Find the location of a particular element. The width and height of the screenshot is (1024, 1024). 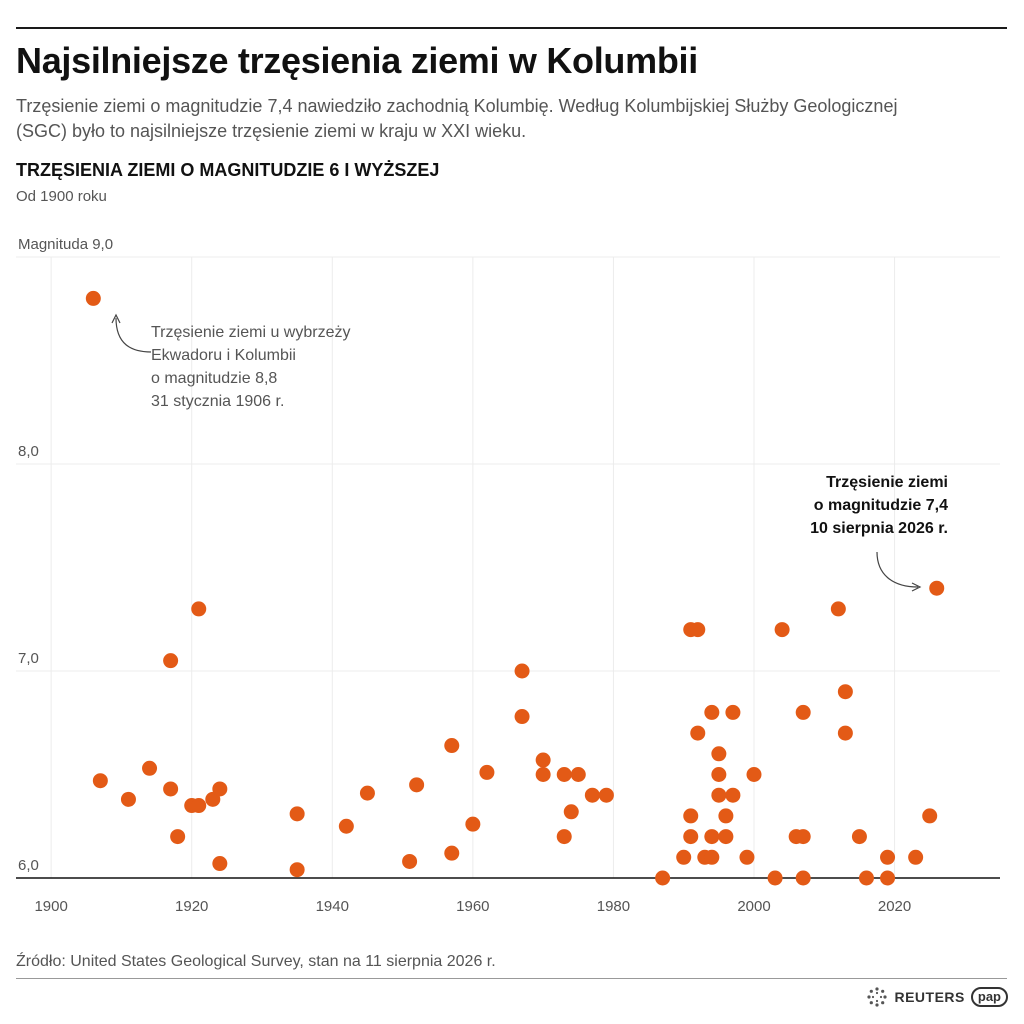

x-tick-label: 1960 is located at coordinates (472, 906).